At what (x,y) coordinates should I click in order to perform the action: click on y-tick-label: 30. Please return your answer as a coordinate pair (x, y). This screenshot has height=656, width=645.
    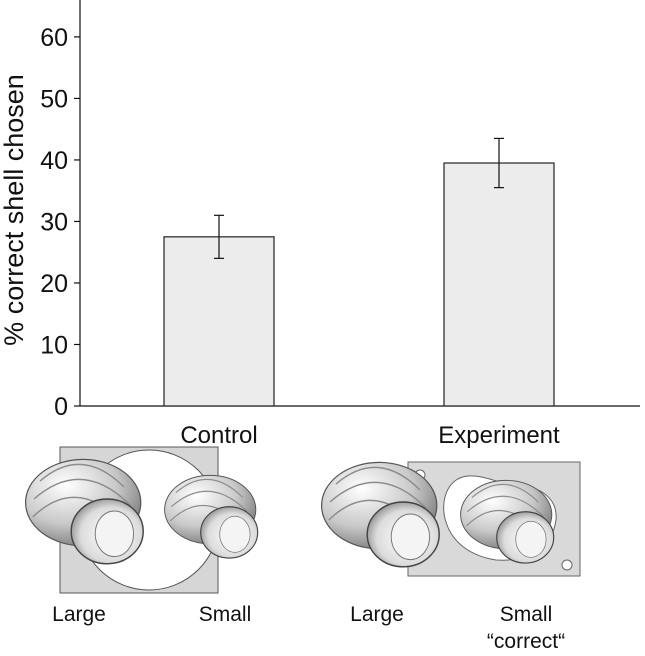
    Looking at the image, I should click on (54, 222).